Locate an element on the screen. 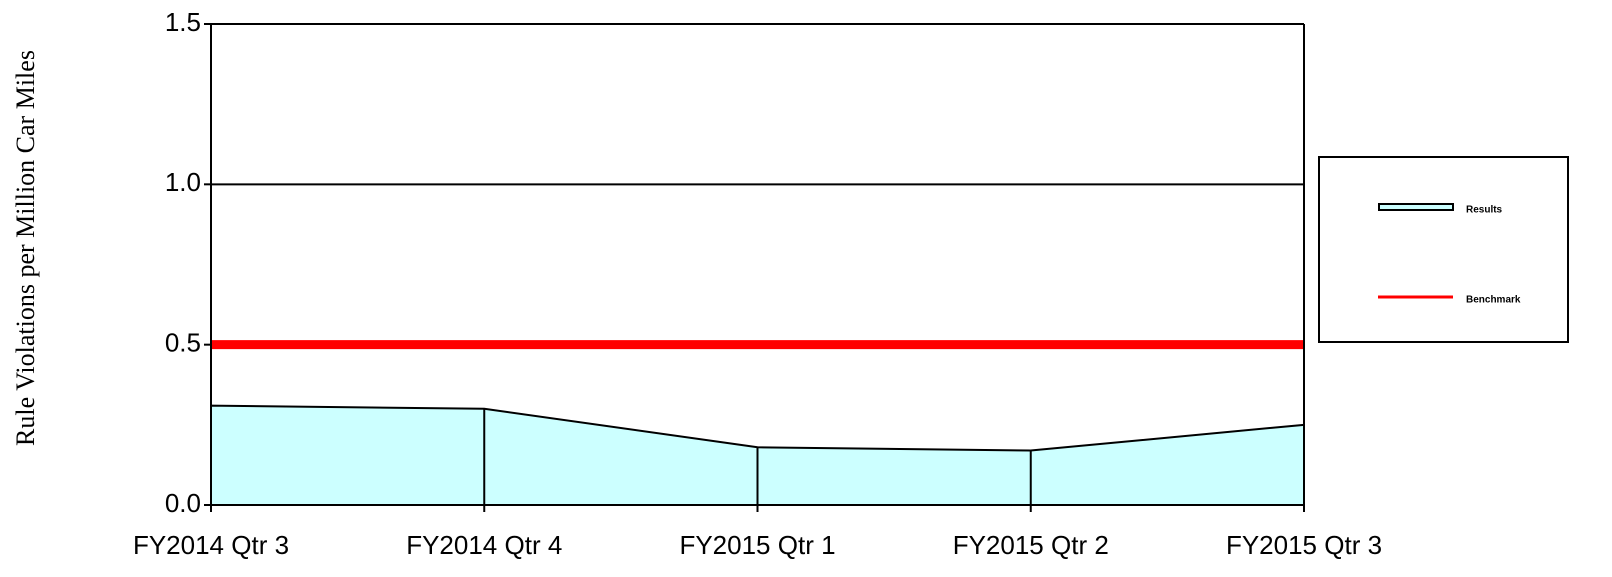  x-tick-label: FY2015 Qtr 3 is located at coordinates (1304, 545).